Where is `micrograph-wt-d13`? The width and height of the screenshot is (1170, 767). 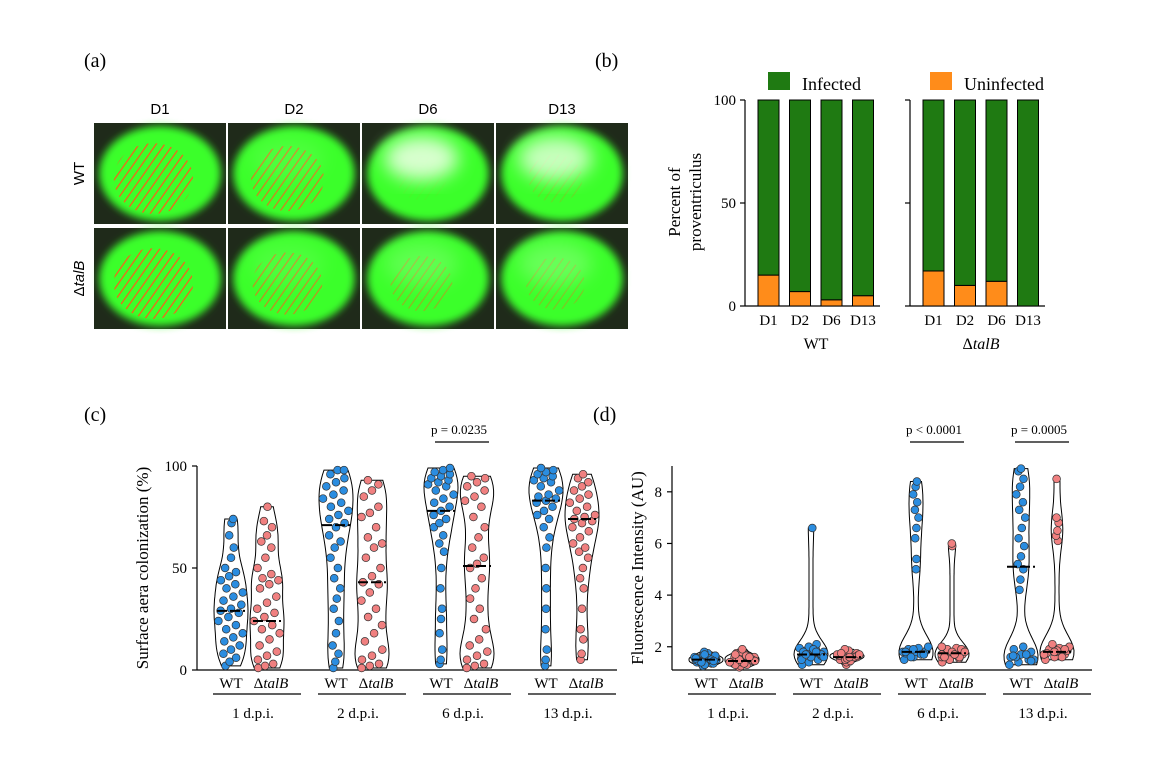
micrograph-wt-d13 is located at coordinates (562, 173).